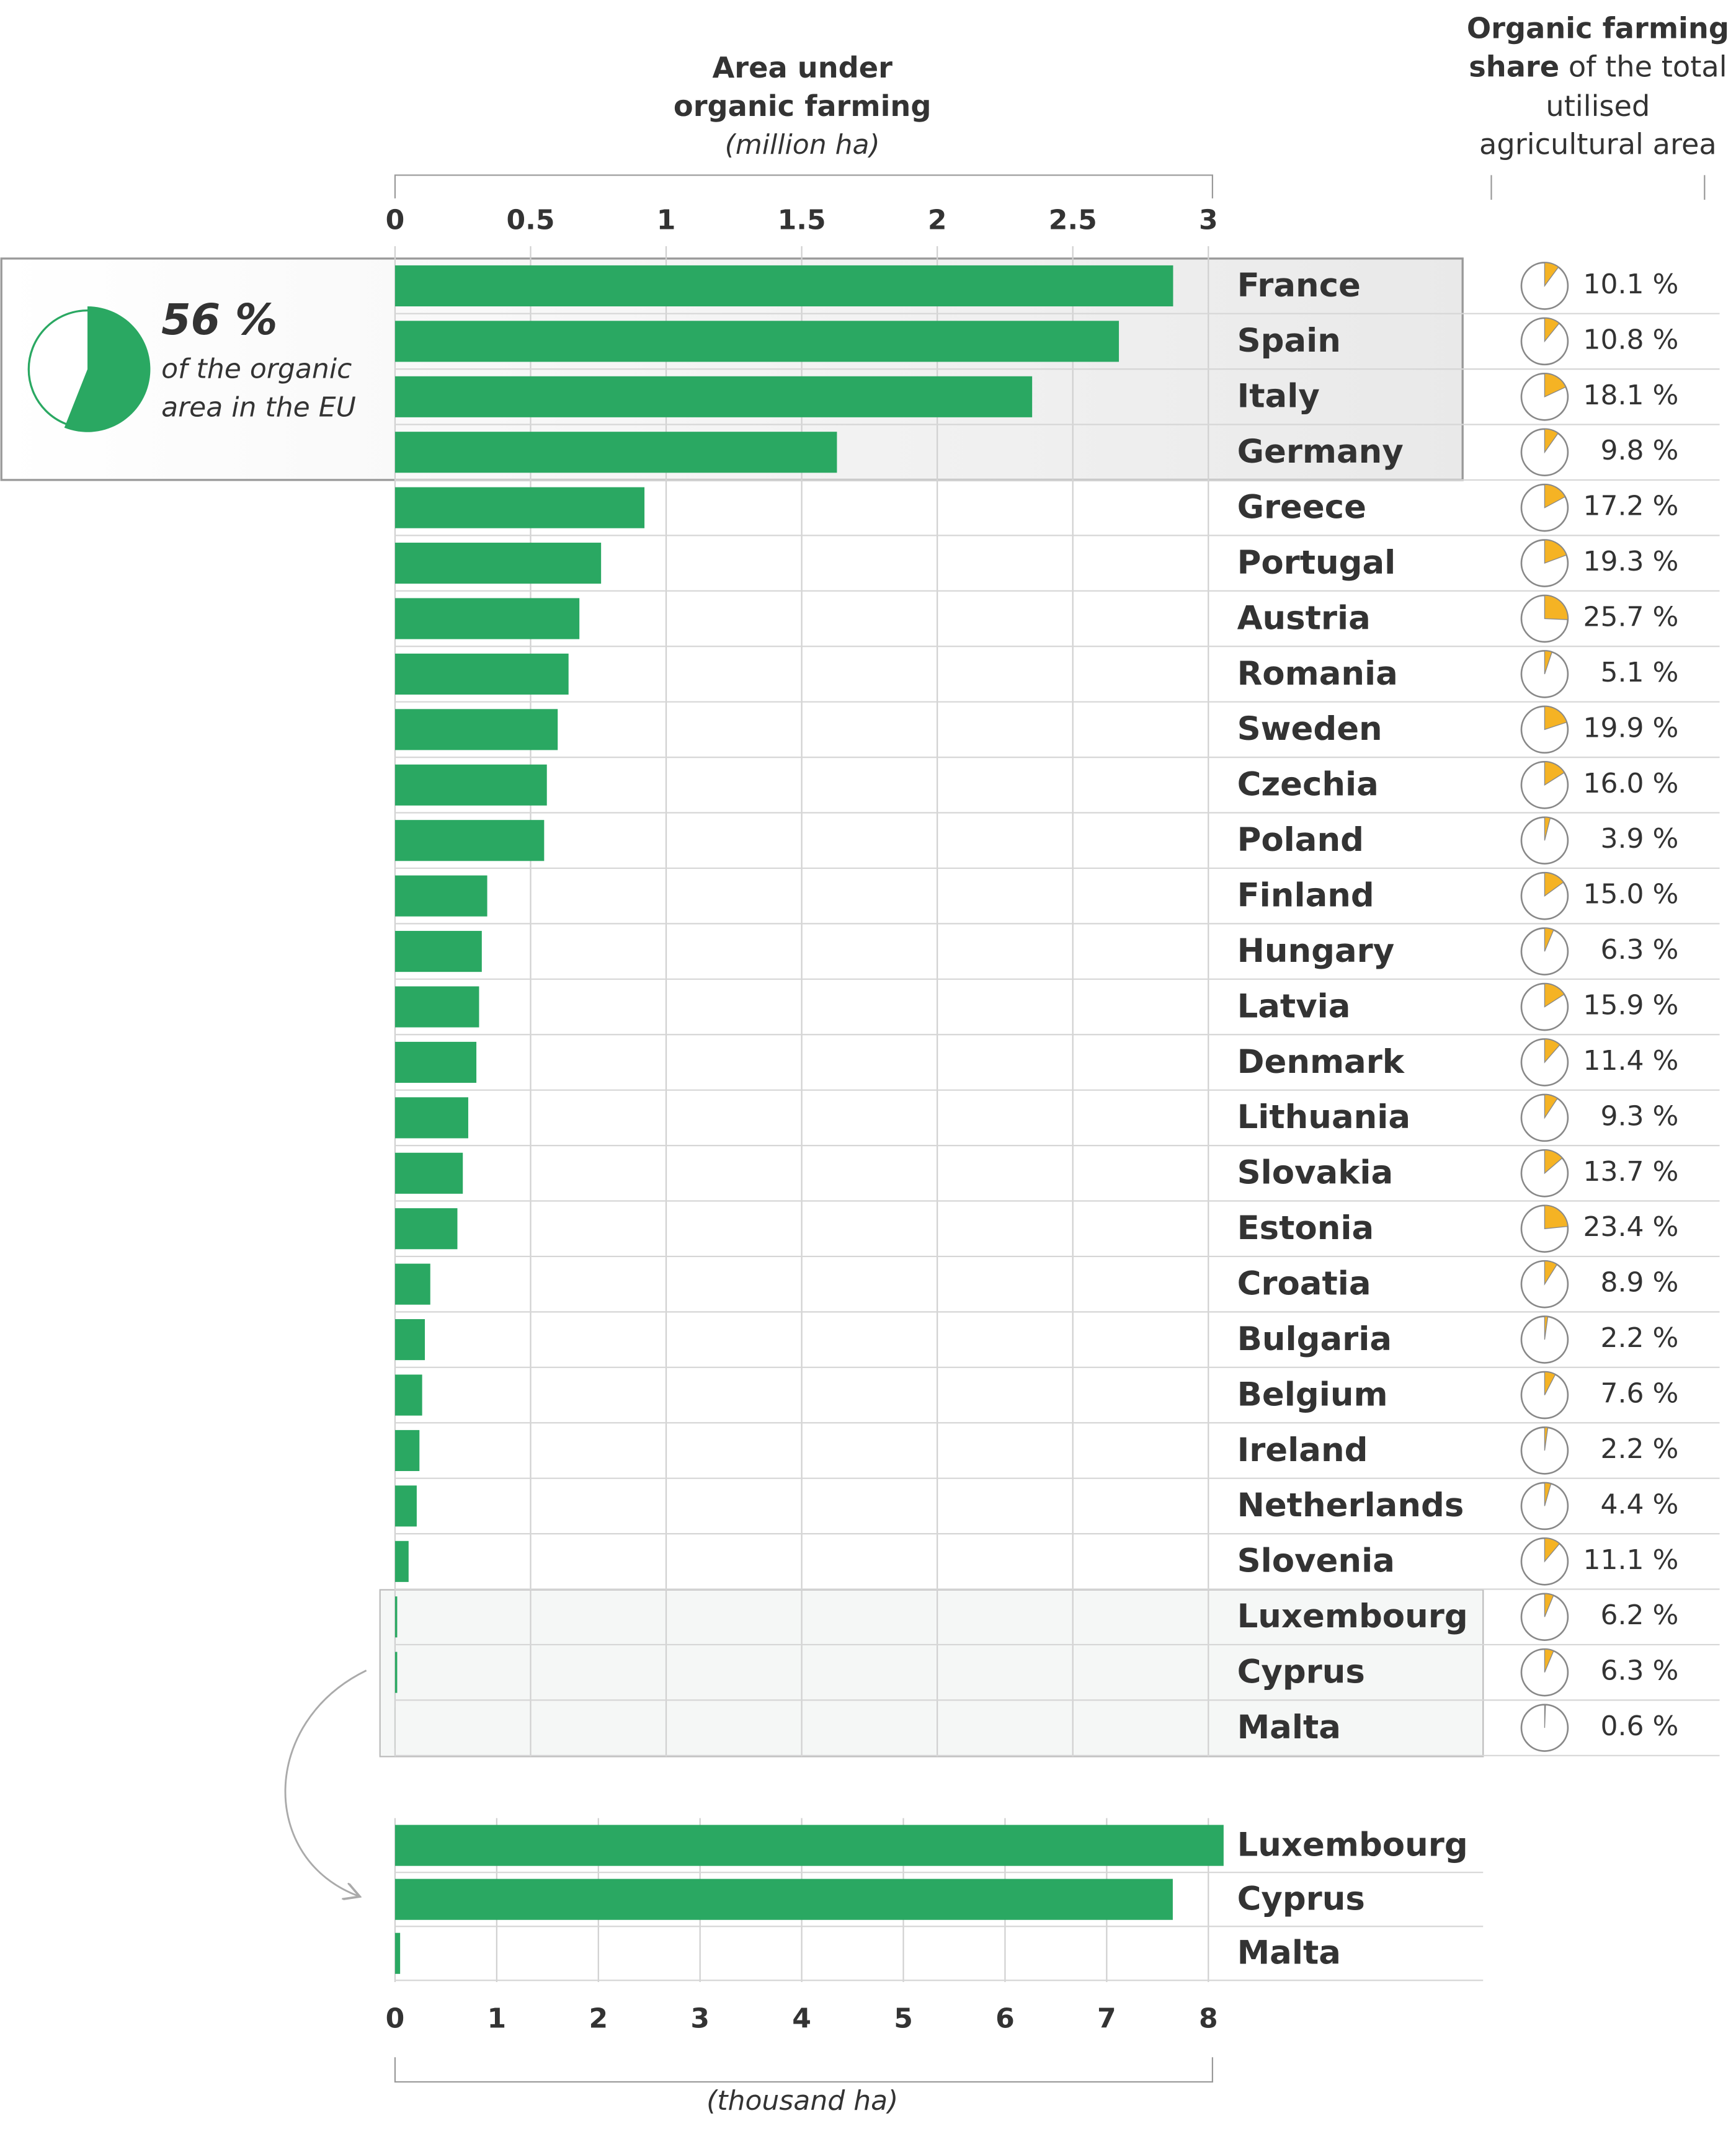  I want to click on x-tick-label: 0.5, so click(530, 220).